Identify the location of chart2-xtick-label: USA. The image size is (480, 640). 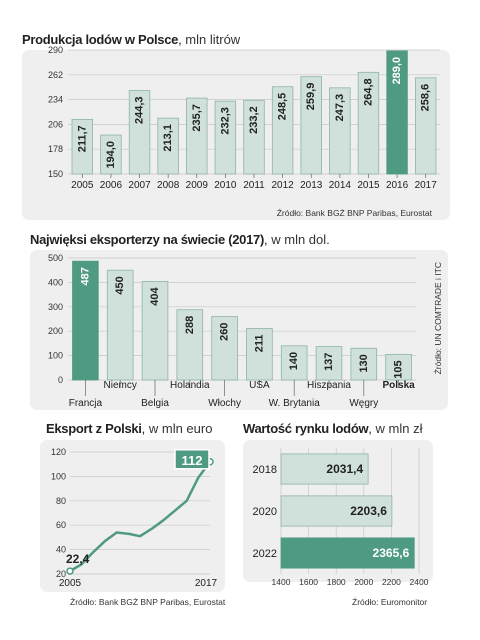
(259, 385).